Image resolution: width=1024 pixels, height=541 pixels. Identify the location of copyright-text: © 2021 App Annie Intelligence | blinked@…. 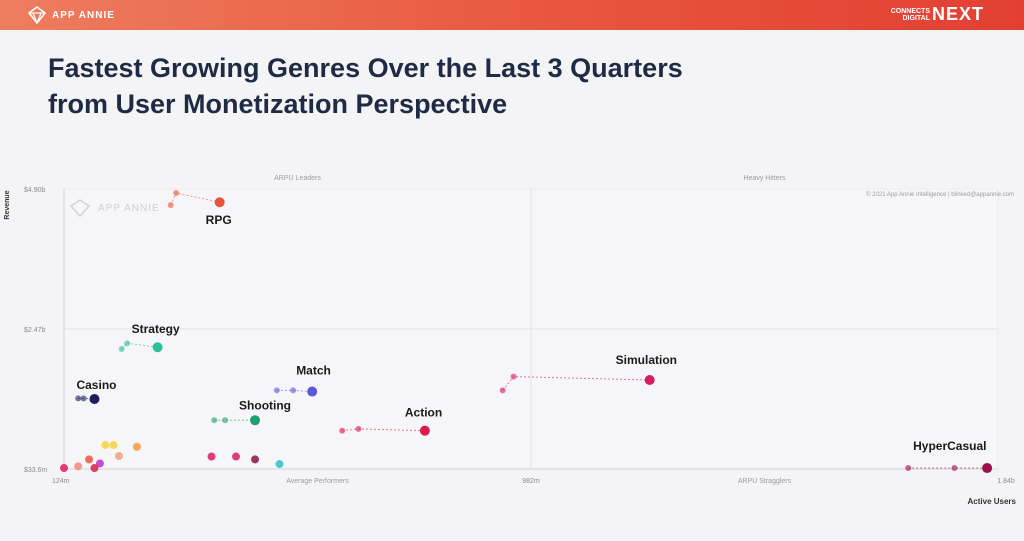
(940, 194).